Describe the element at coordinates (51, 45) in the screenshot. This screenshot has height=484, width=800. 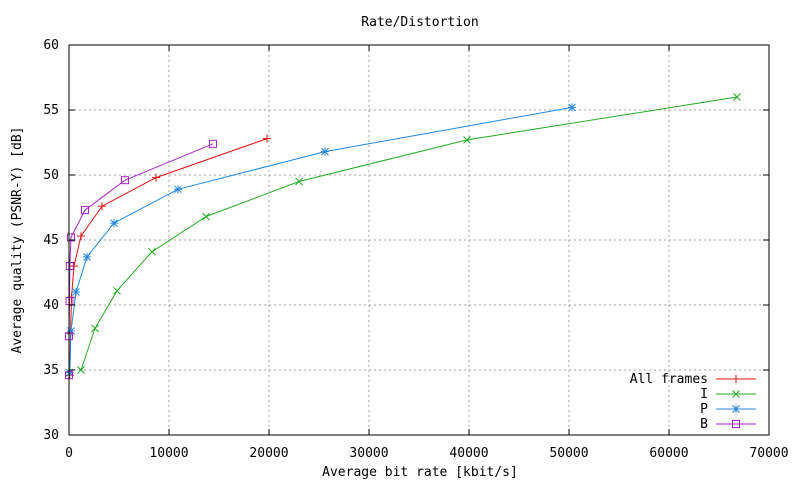
I see `y-tick-label: 60` at that location.